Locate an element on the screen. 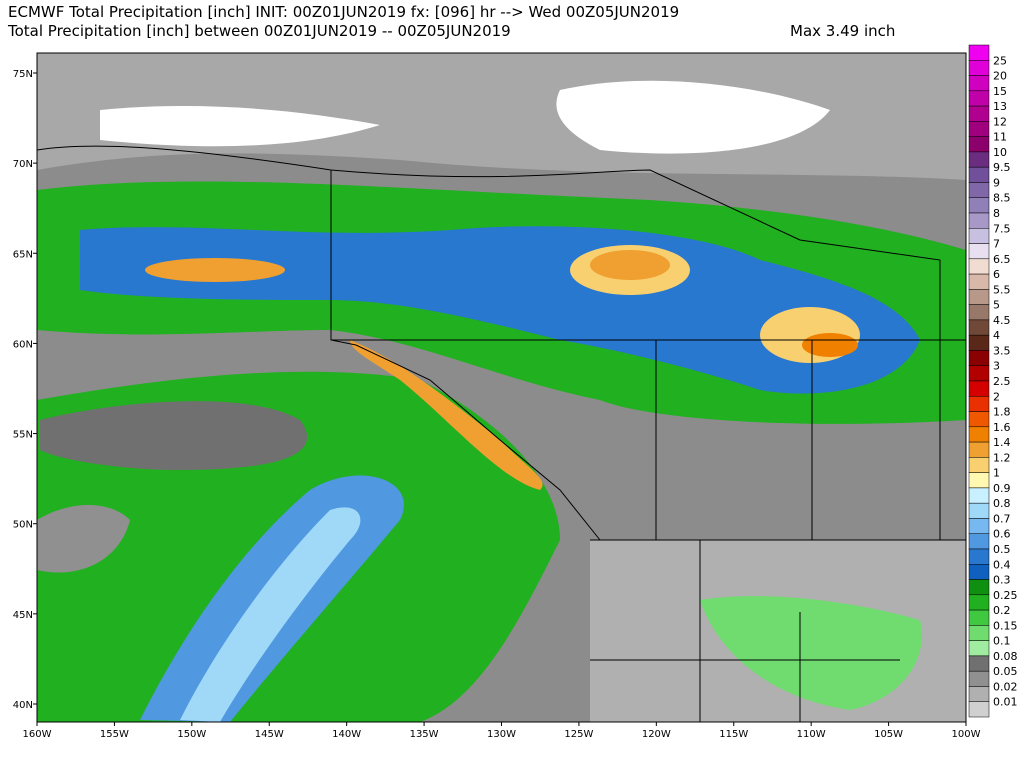 The height and width of the screenshot is (772, 1024). longitude-label: 120W is located at coordinates (656, 734).